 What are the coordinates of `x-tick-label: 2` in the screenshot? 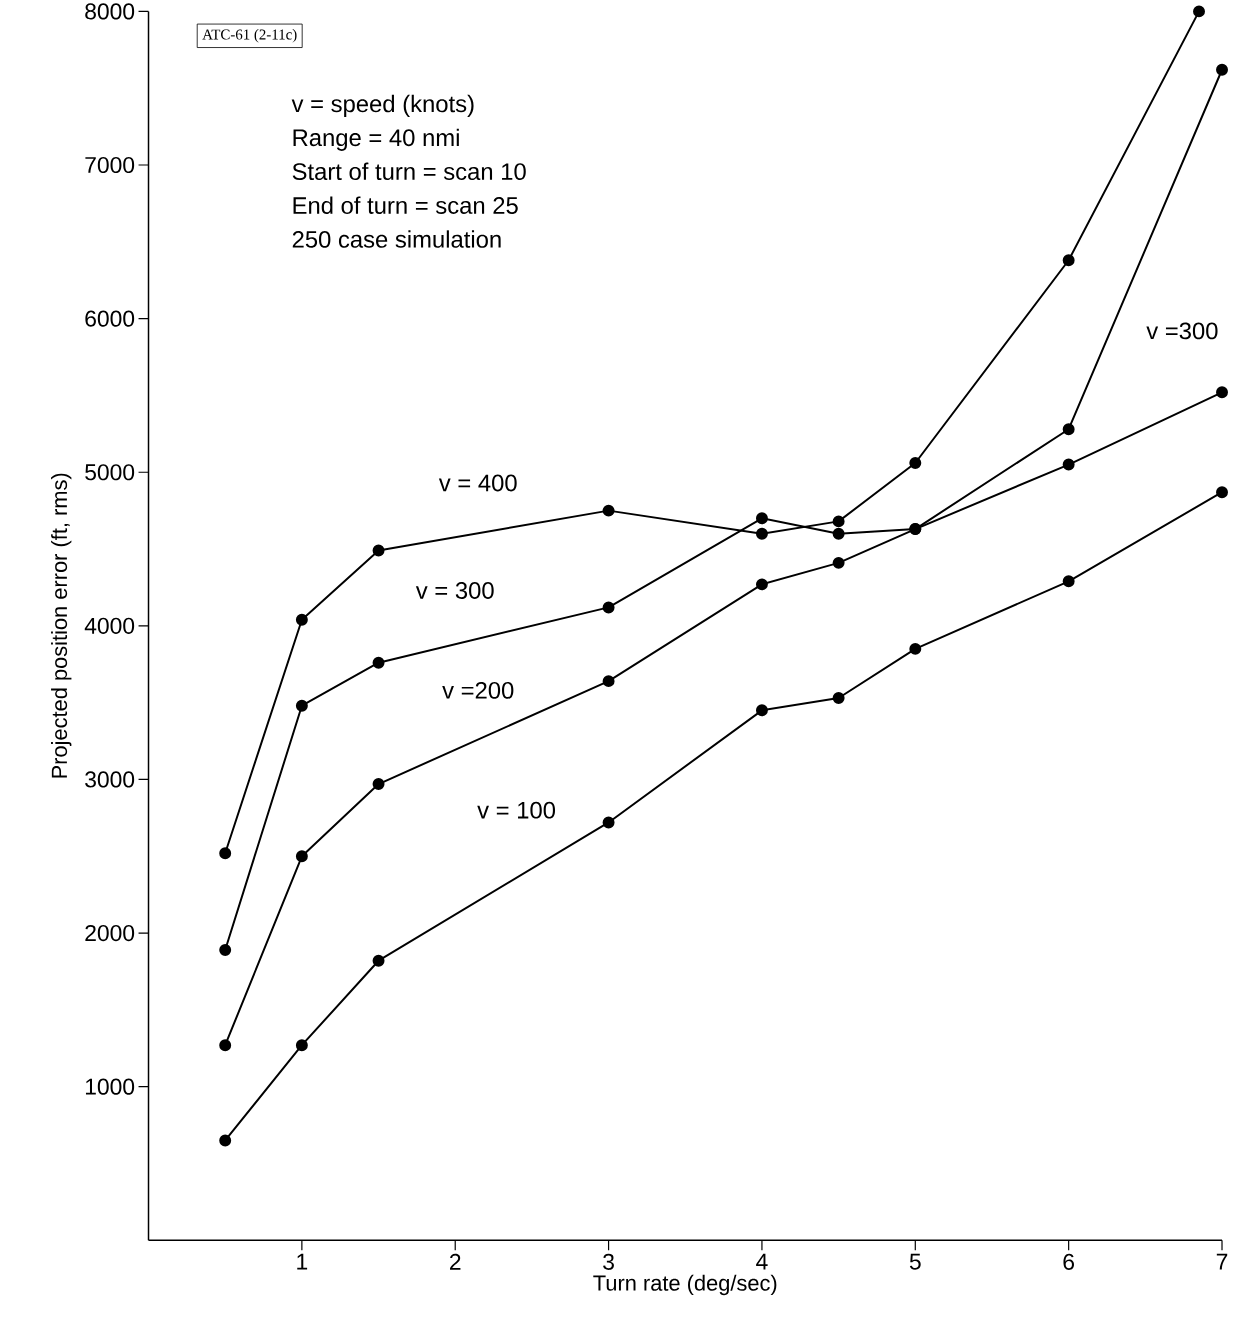 It's located at (455, 1261).